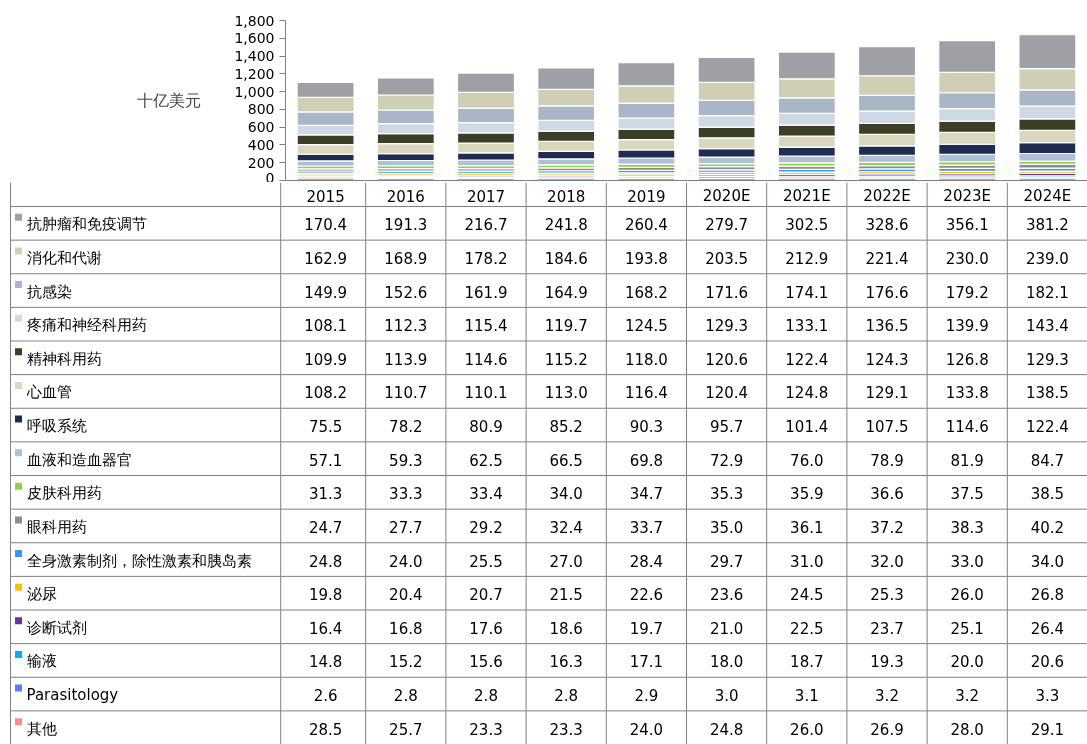 The height and width of the screenshot is (744, 1087). What do you see at coordinates (325, 196) in the screenshot?
I see `x-tick-label: 2015` at bounding box center [325, 196].